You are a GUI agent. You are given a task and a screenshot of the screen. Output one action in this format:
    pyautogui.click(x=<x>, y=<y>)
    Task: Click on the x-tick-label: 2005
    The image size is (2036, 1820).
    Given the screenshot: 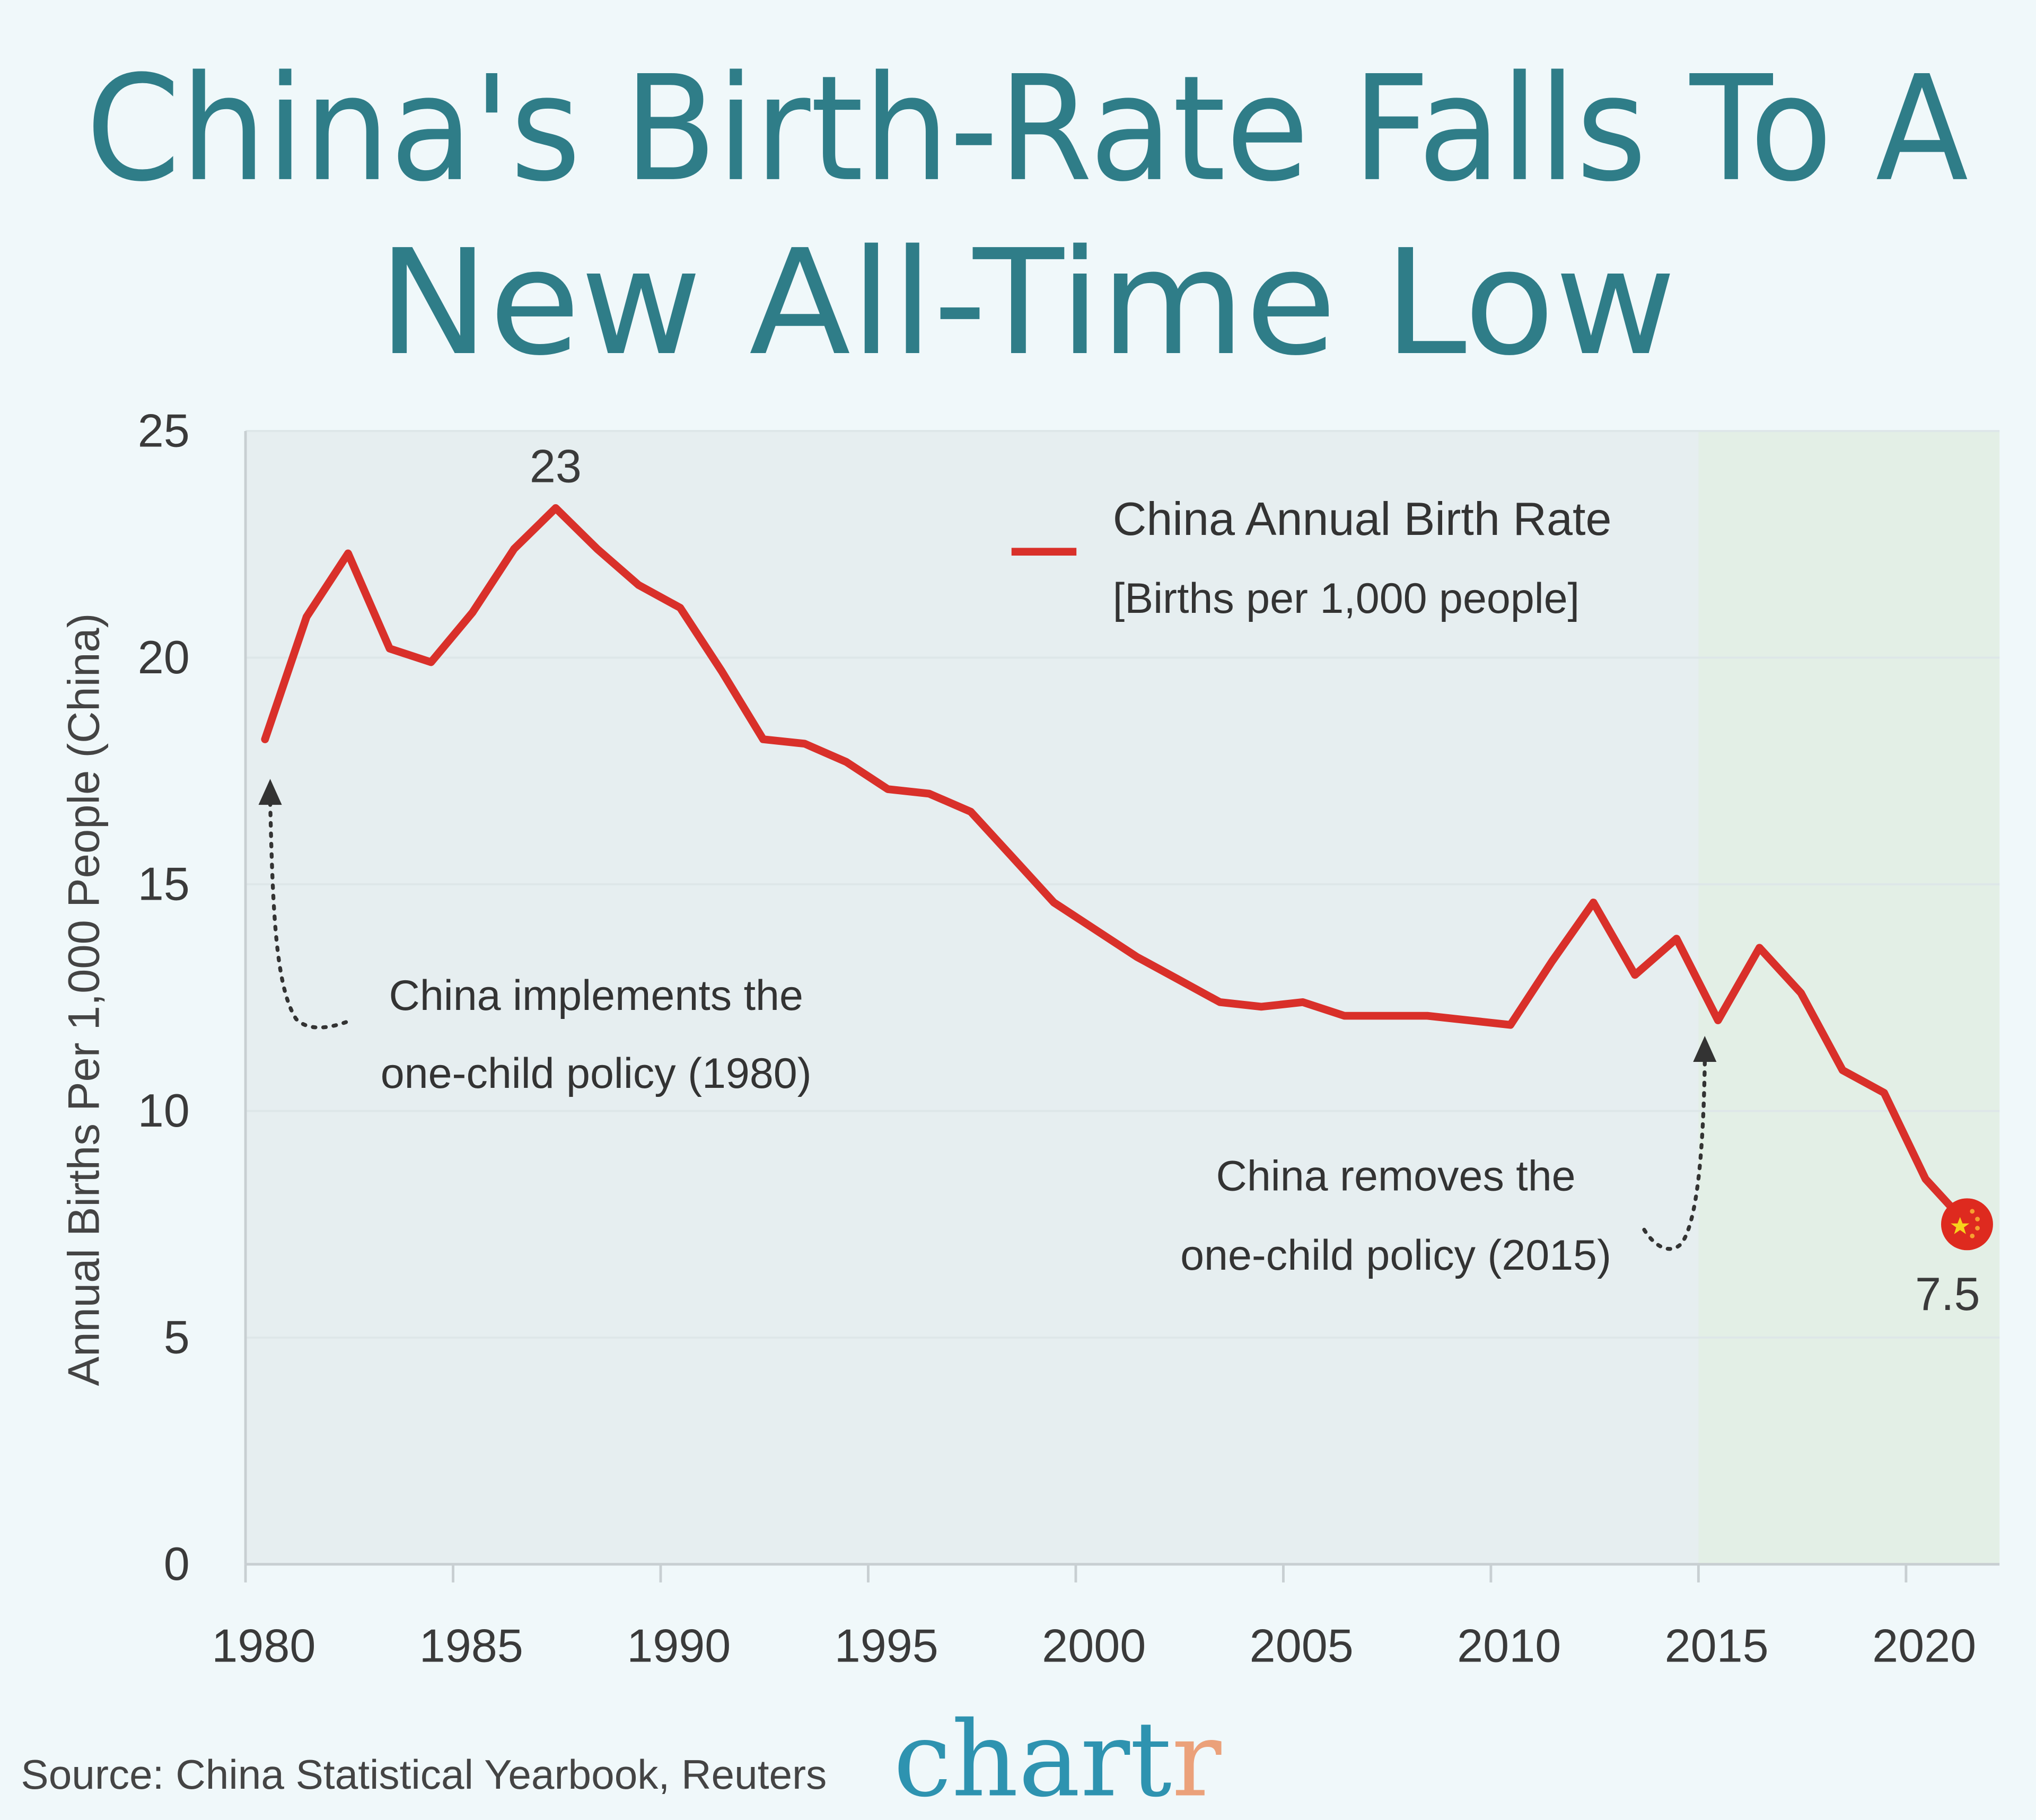 What is the action you would take?
    pyautogui.click(x=1302, y=1645)
    